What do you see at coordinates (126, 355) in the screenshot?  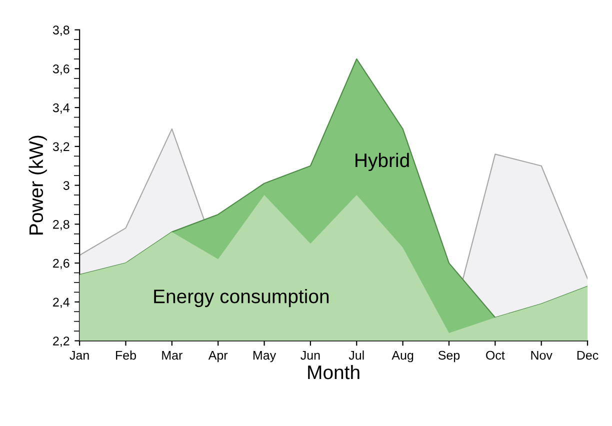 I see `x-tick-label: Feb` at bounding box center [126, 355].